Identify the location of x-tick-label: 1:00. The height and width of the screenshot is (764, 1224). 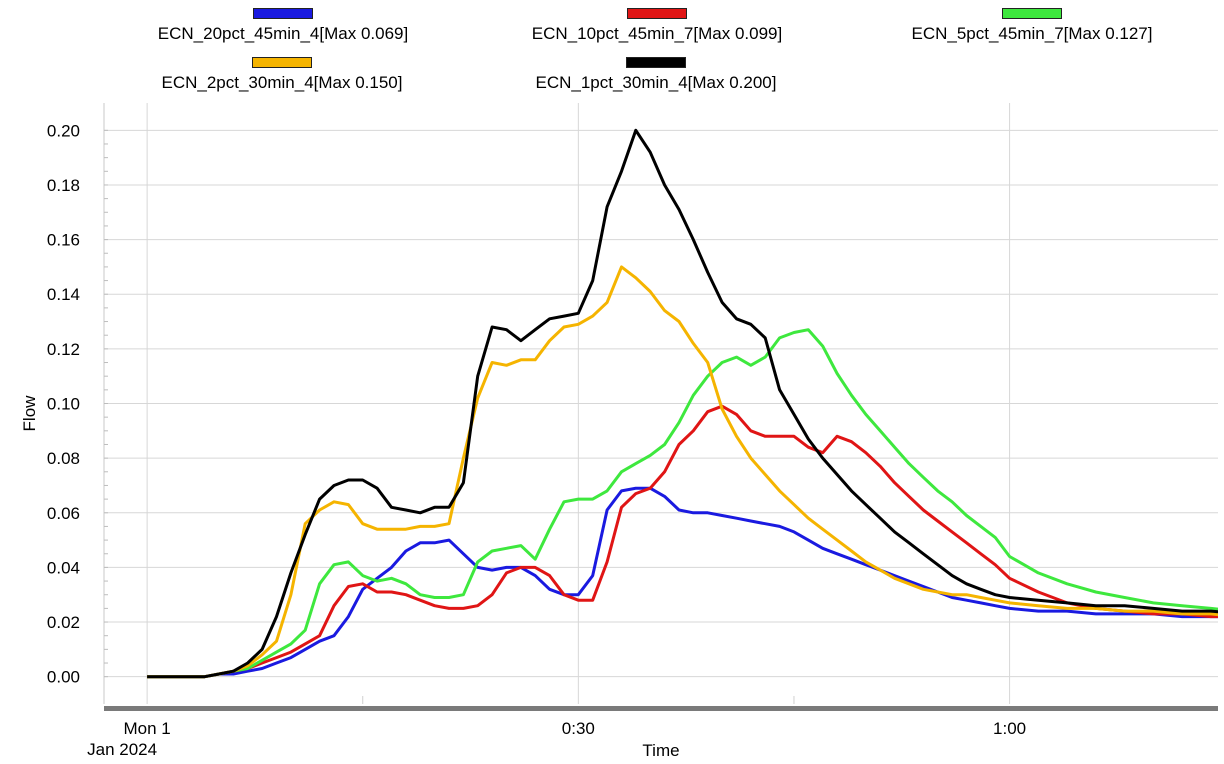
(1009, 728).